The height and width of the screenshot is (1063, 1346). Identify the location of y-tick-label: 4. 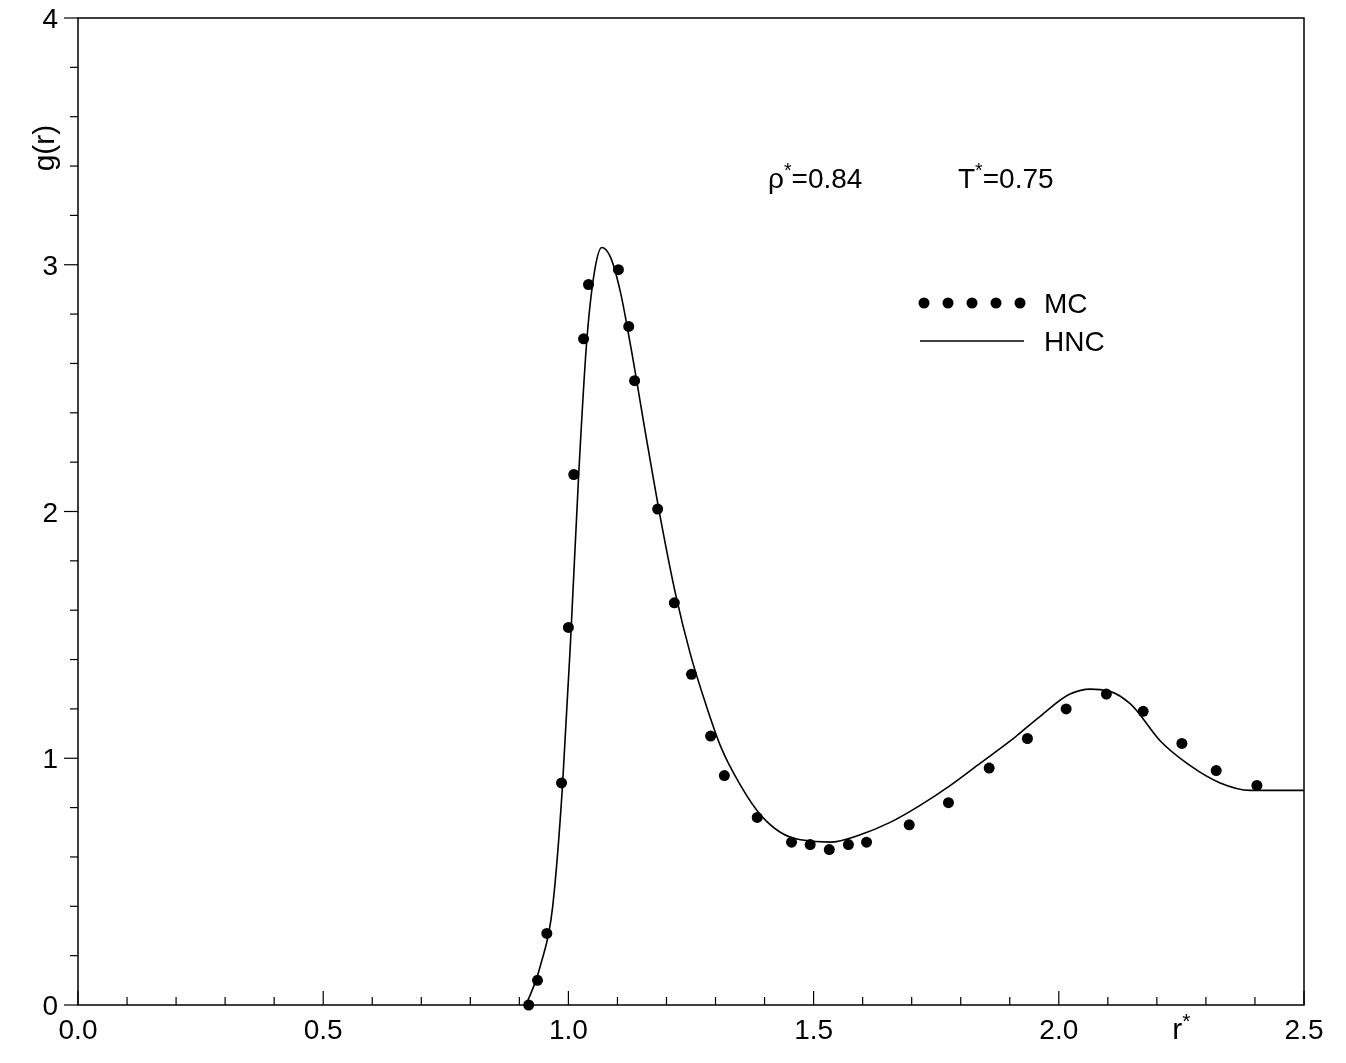
(50, 18).